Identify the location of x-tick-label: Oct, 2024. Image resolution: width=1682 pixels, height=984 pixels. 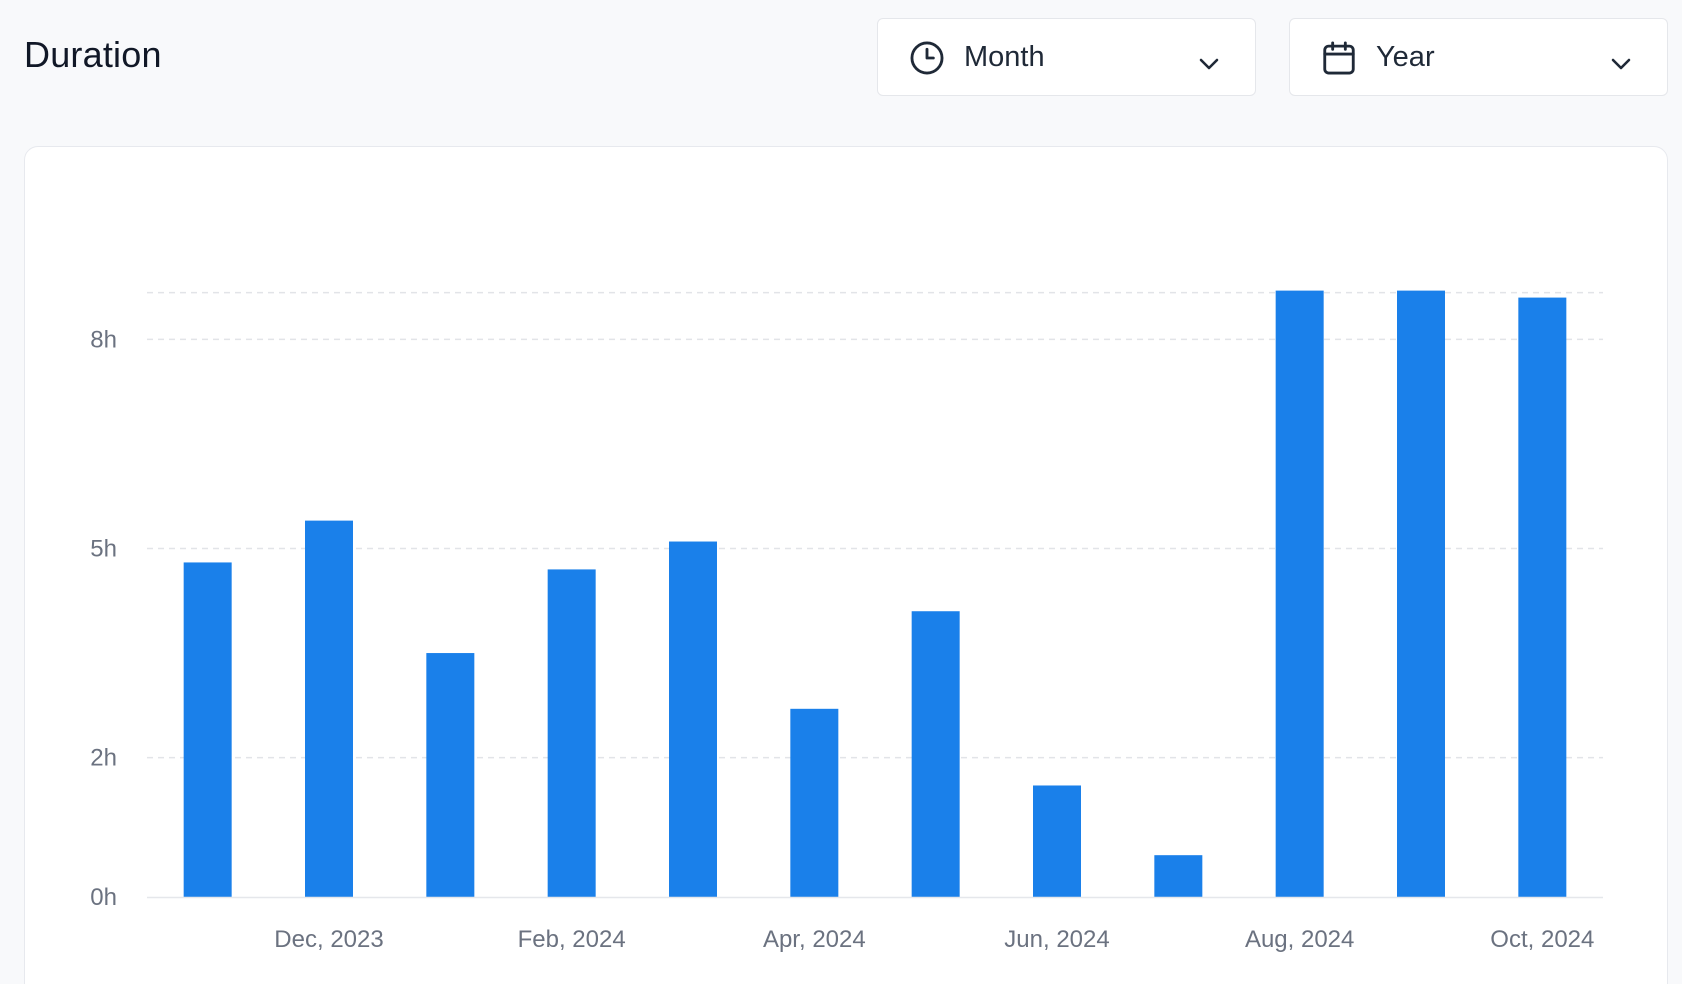
(1542, 939).